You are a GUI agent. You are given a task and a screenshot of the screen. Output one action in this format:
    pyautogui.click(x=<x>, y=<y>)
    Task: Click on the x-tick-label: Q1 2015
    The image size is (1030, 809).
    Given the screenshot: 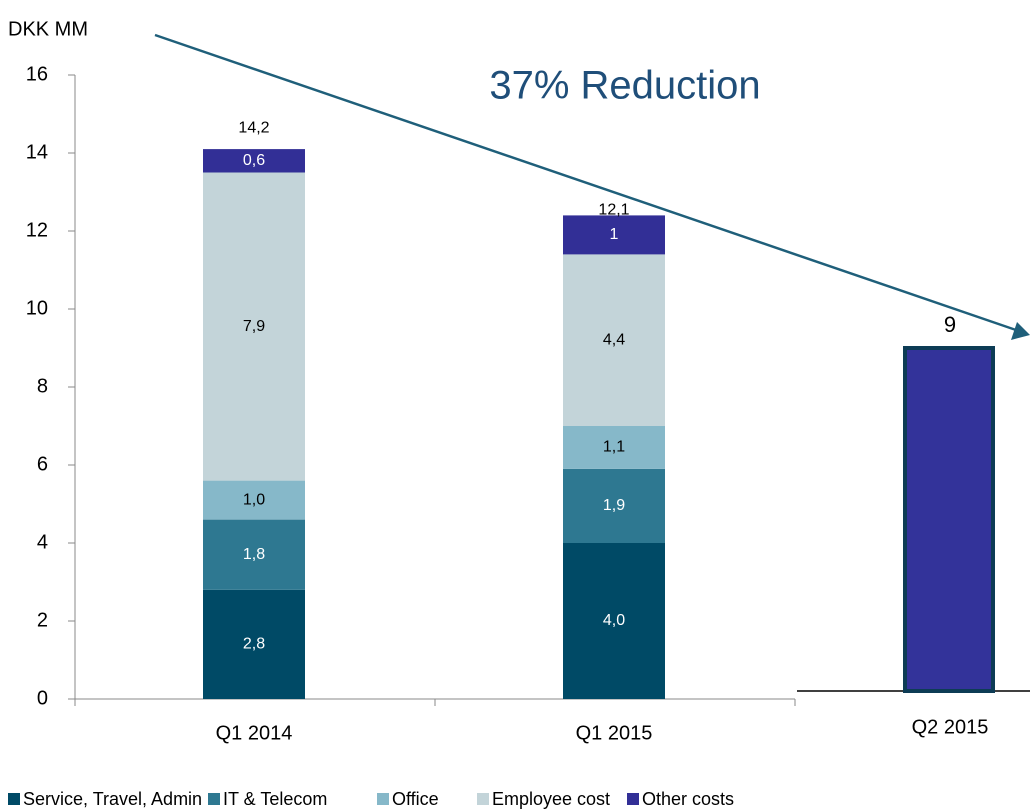 What is the action you would take?
    pyautogui.click(x=614, y=733)
    